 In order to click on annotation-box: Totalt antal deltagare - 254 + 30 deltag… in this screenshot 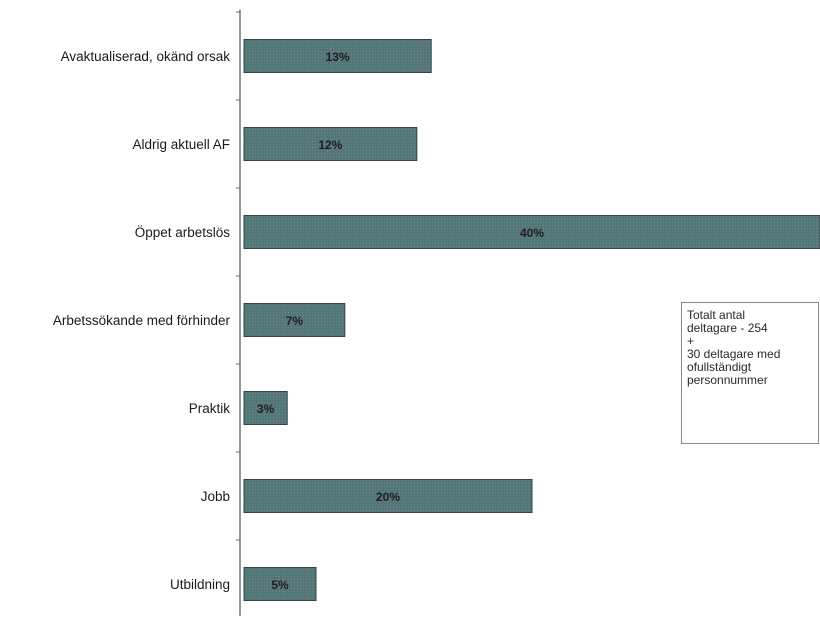, I will do `click(750, 373)`.